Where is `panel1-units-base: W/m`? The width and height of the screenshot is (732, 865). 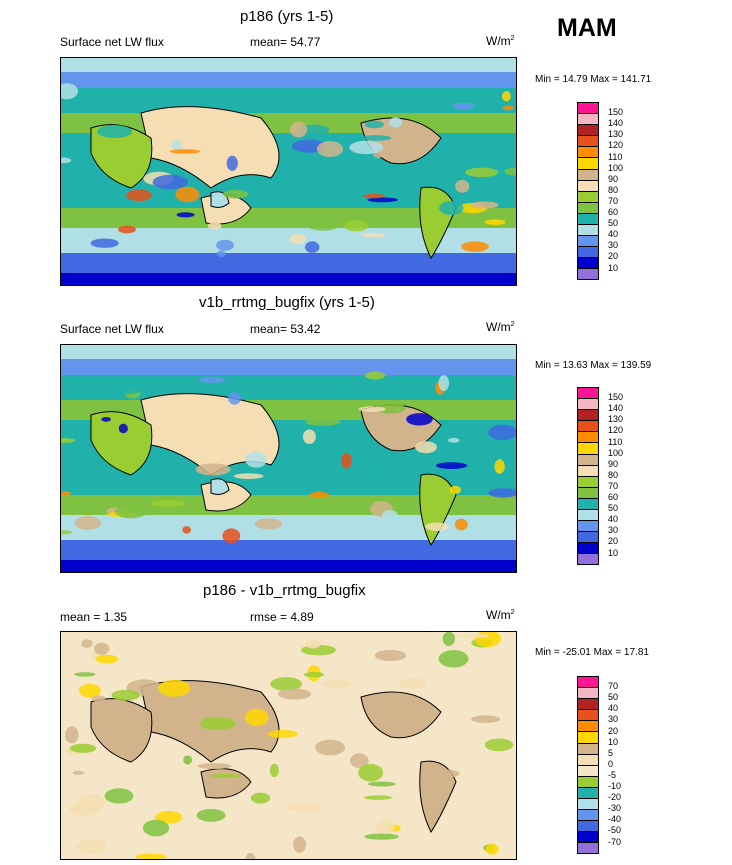
panel1-units-base: W/m is located at coordinates (498, 41).